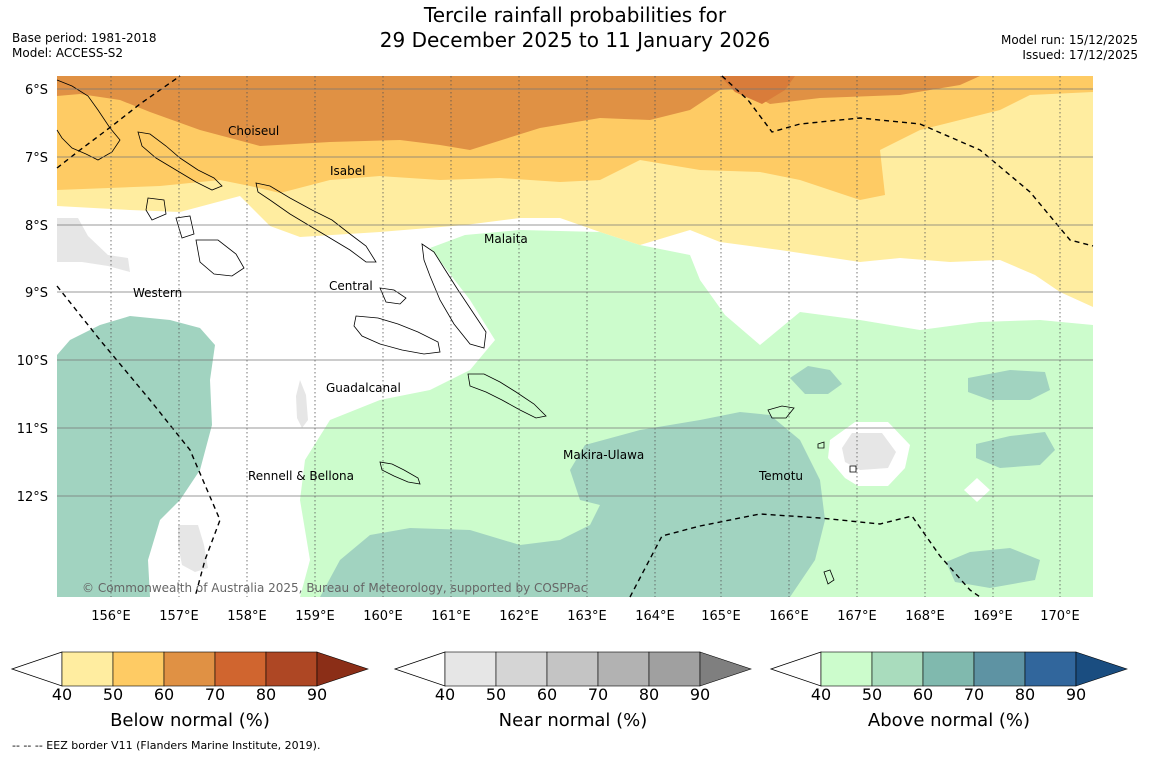 The height and width of the screenshot is (758, 1150). Describe the element at coordinates (253, 131) in the screenshot. I see `place-choiseul: Choiseul` at that location.